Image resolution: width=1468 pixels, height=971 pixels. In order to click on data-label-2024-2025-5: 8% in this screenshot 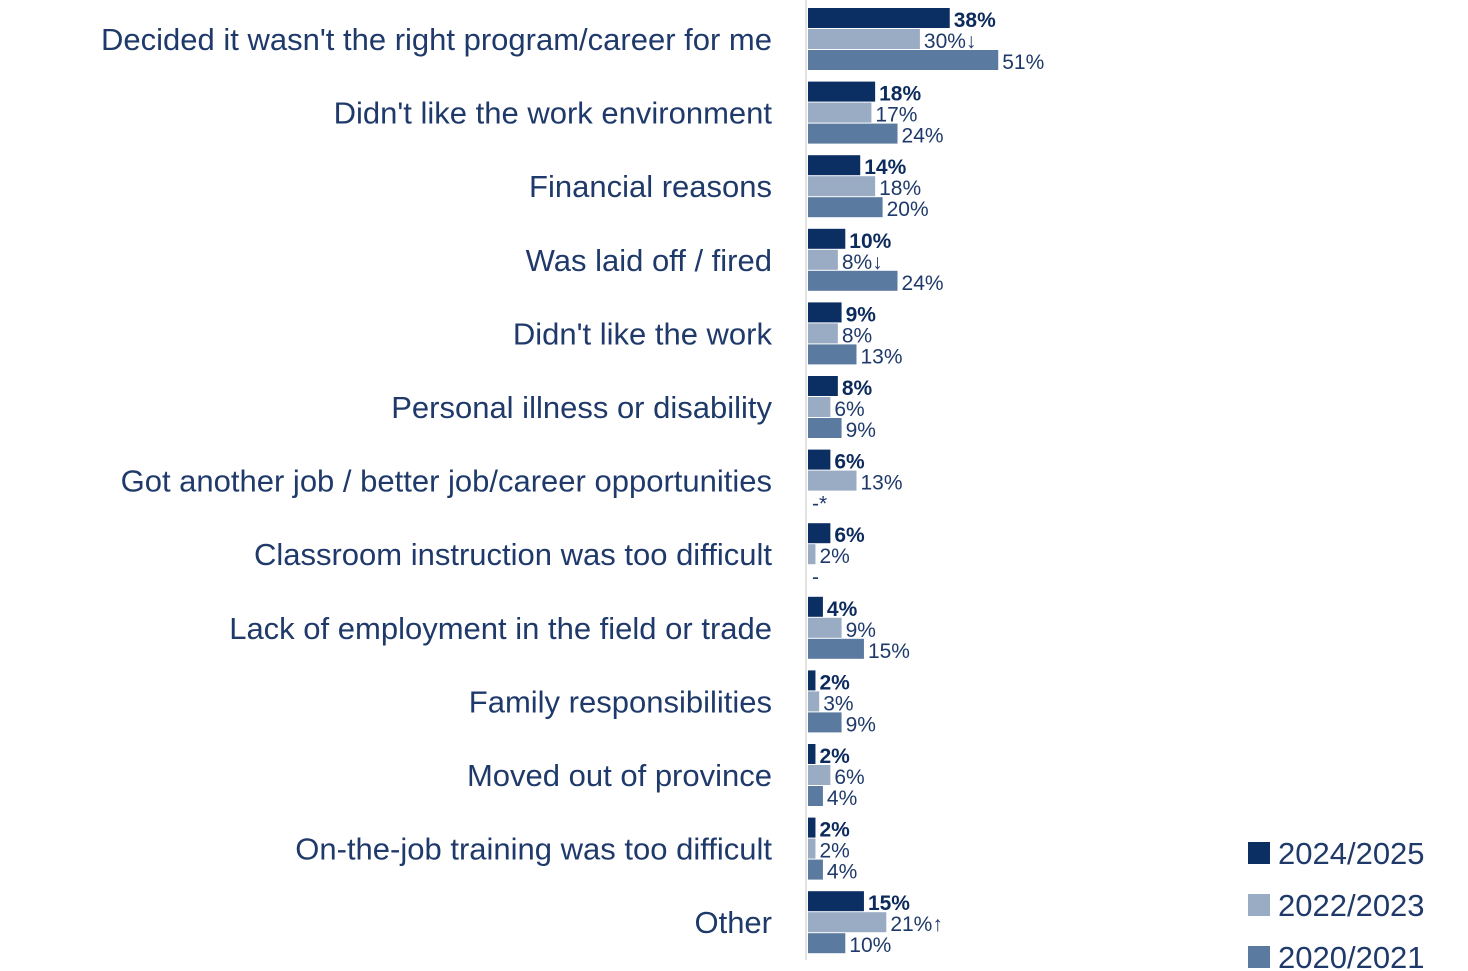, I will do `click(857, 388)`.